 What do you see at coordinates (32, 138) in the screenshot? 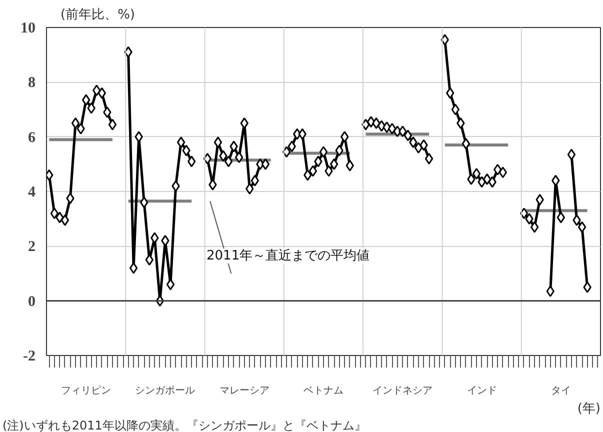
I see `y-tick-label: 6` at bounding box center [32, 138].